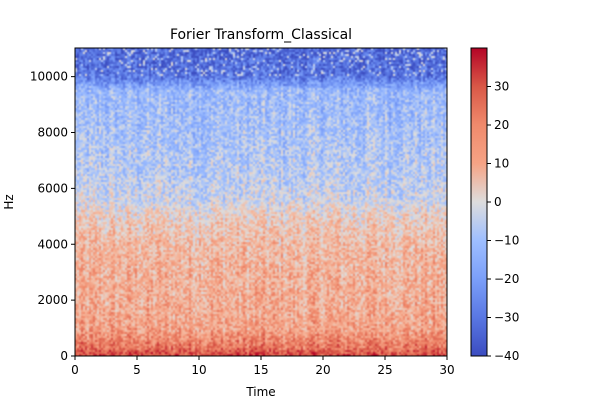 This screenshot has width=600, height=400. I want to click on y-tick-label: 6000, so click(52, 188).